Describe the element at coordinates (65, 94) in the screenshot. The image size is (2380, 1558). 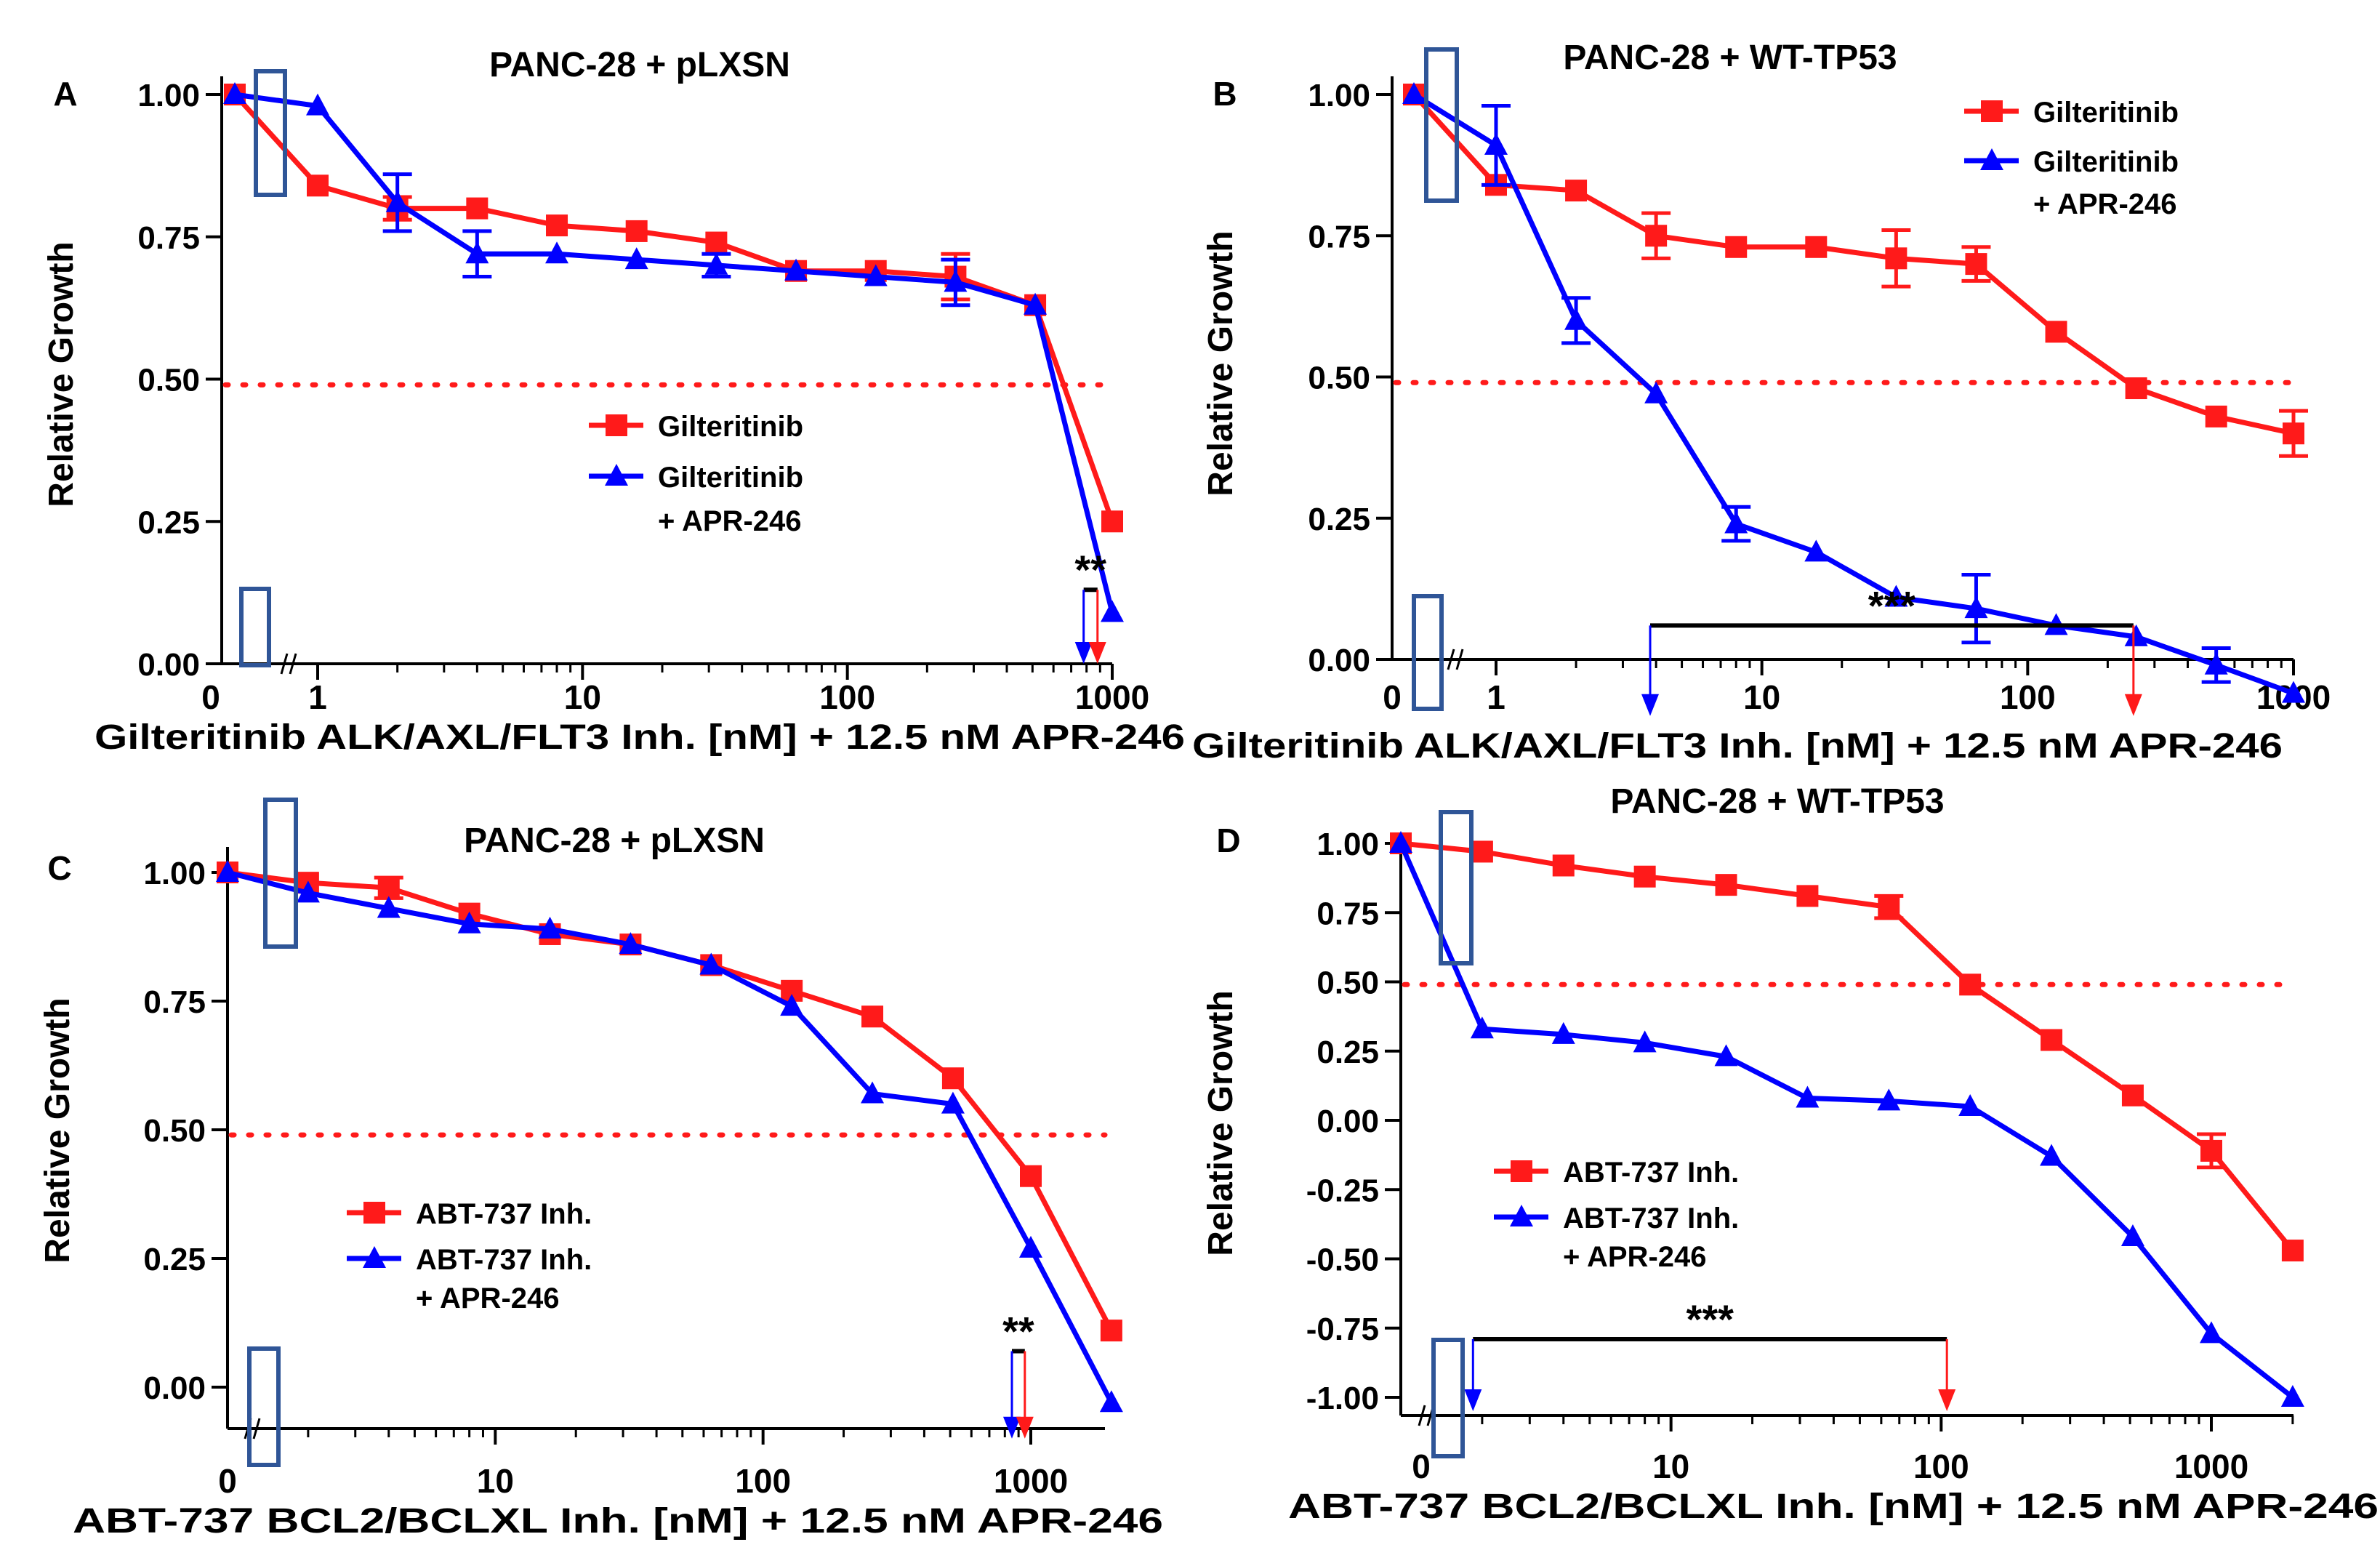
I see `panel-label: A` at that location.